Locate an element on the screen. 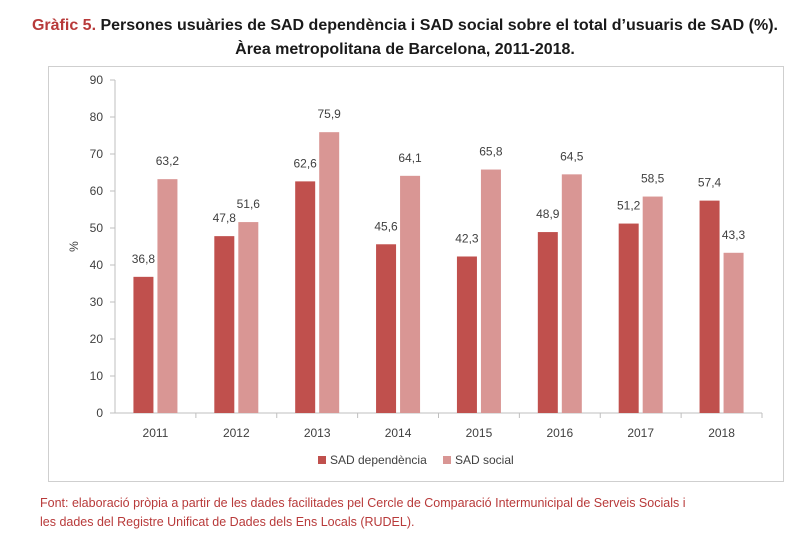  y-tick-label: 0 is located at coordinates (99, 413).